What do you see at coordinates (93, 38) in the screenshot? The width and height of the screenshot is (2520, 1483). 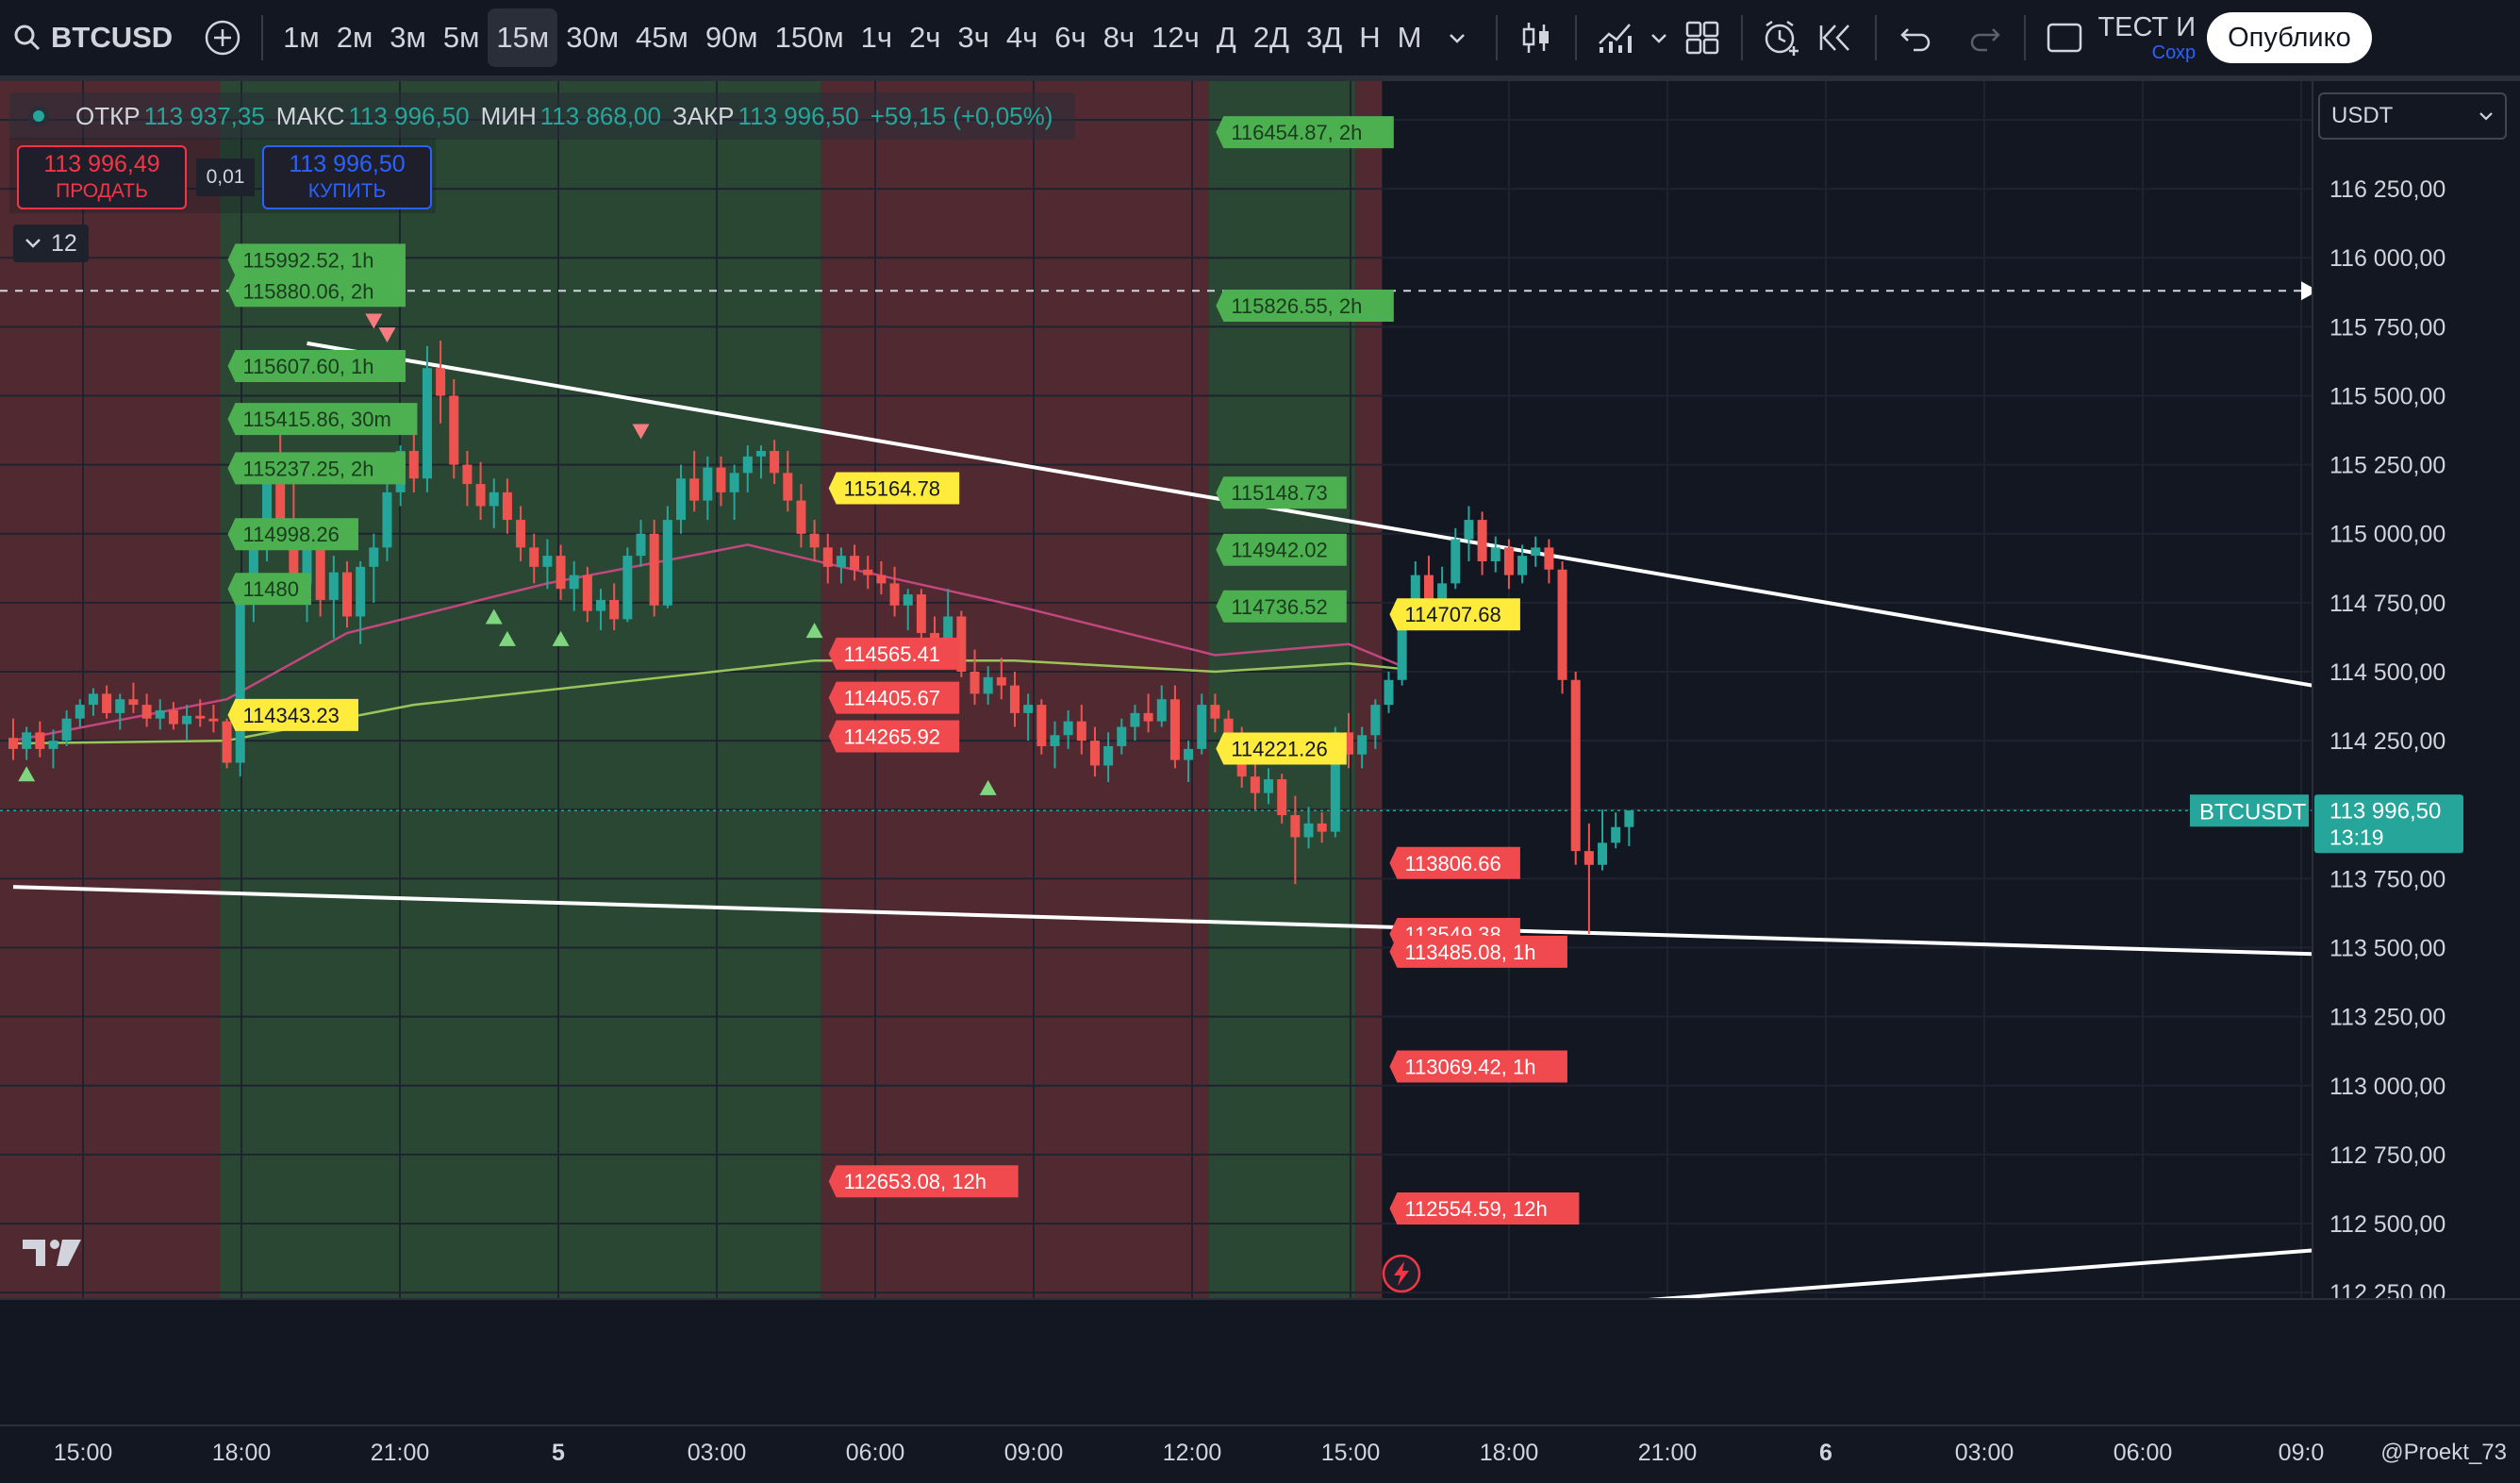 I see `symbol-search: BTCUSD` at bounding box center [93, 38].